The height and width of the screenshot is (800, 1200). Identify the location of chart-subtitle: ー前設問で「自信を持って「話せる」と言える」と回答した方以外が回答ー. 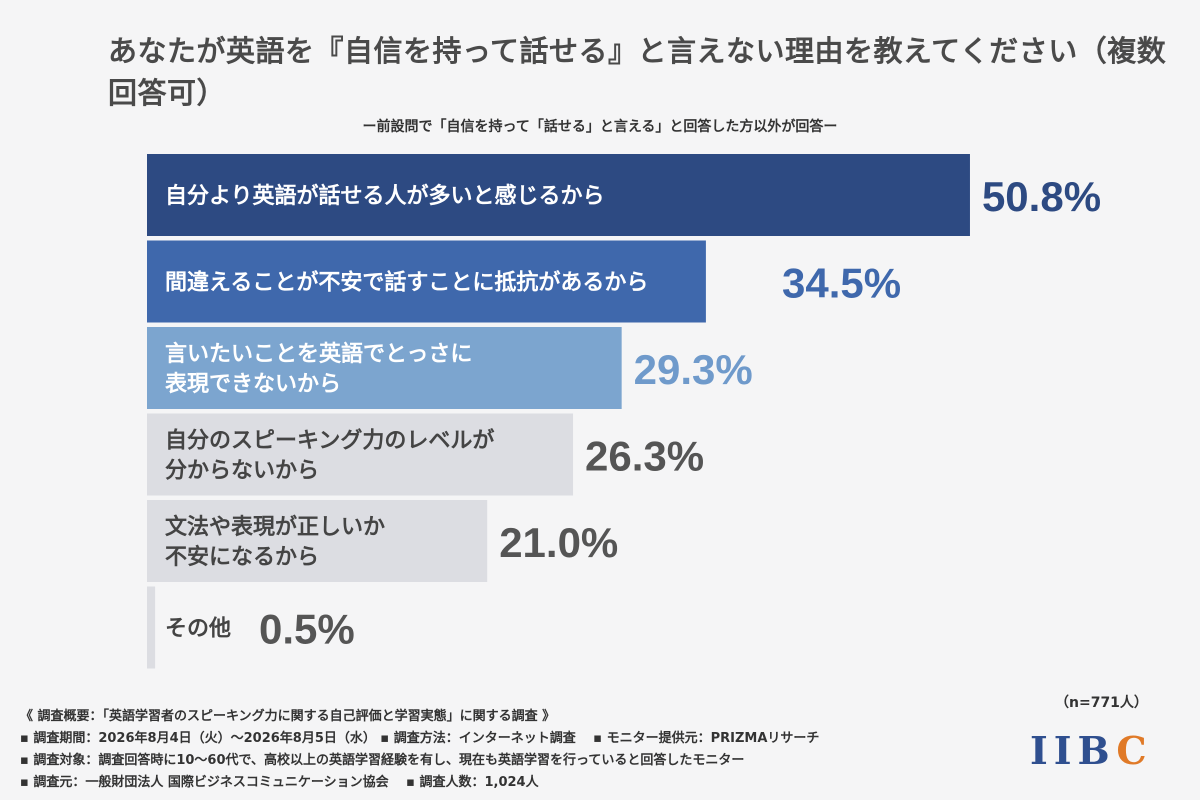
(600, 127).